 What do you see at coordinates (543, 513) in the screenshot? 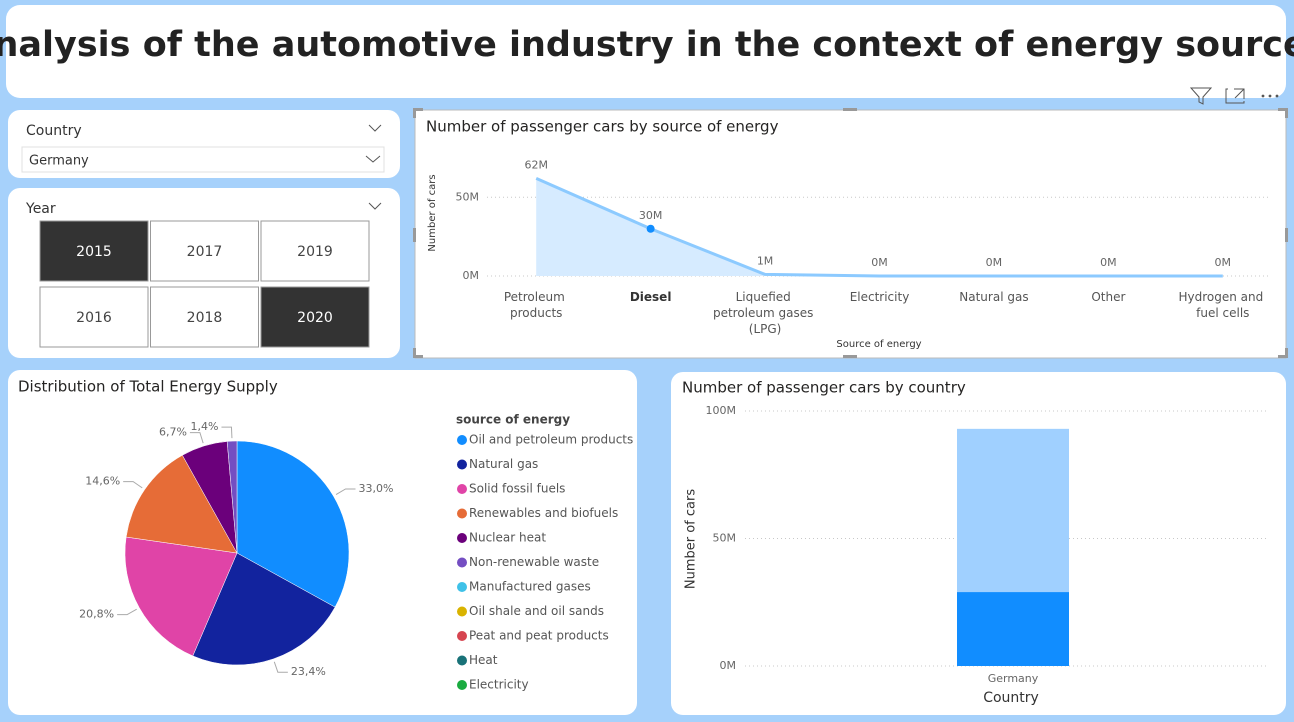
I see `legend-label: Renewables and biofuels` at bounding box center [543, 513].